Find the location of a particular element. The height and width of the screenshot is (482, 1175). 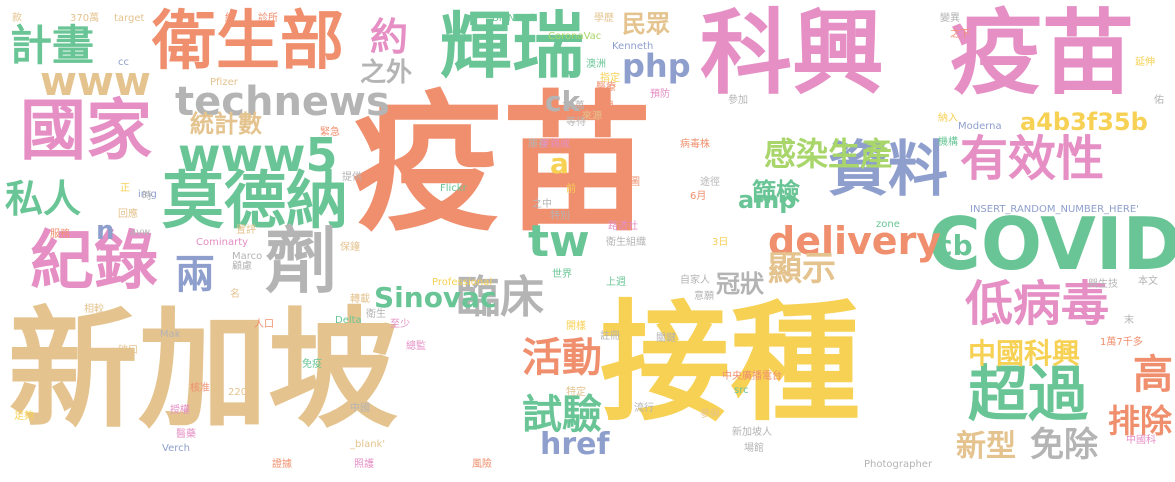

word-marco: Marco is located at coordinates (247, 256).